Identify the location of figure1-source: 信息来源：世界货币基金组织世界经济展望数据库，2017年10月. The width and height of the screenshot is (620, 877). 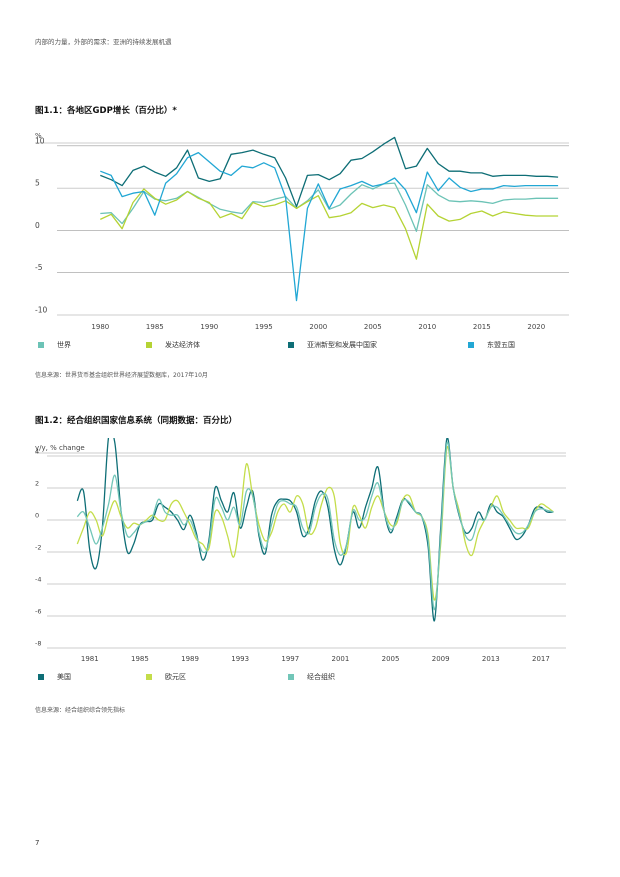
(121, 375).